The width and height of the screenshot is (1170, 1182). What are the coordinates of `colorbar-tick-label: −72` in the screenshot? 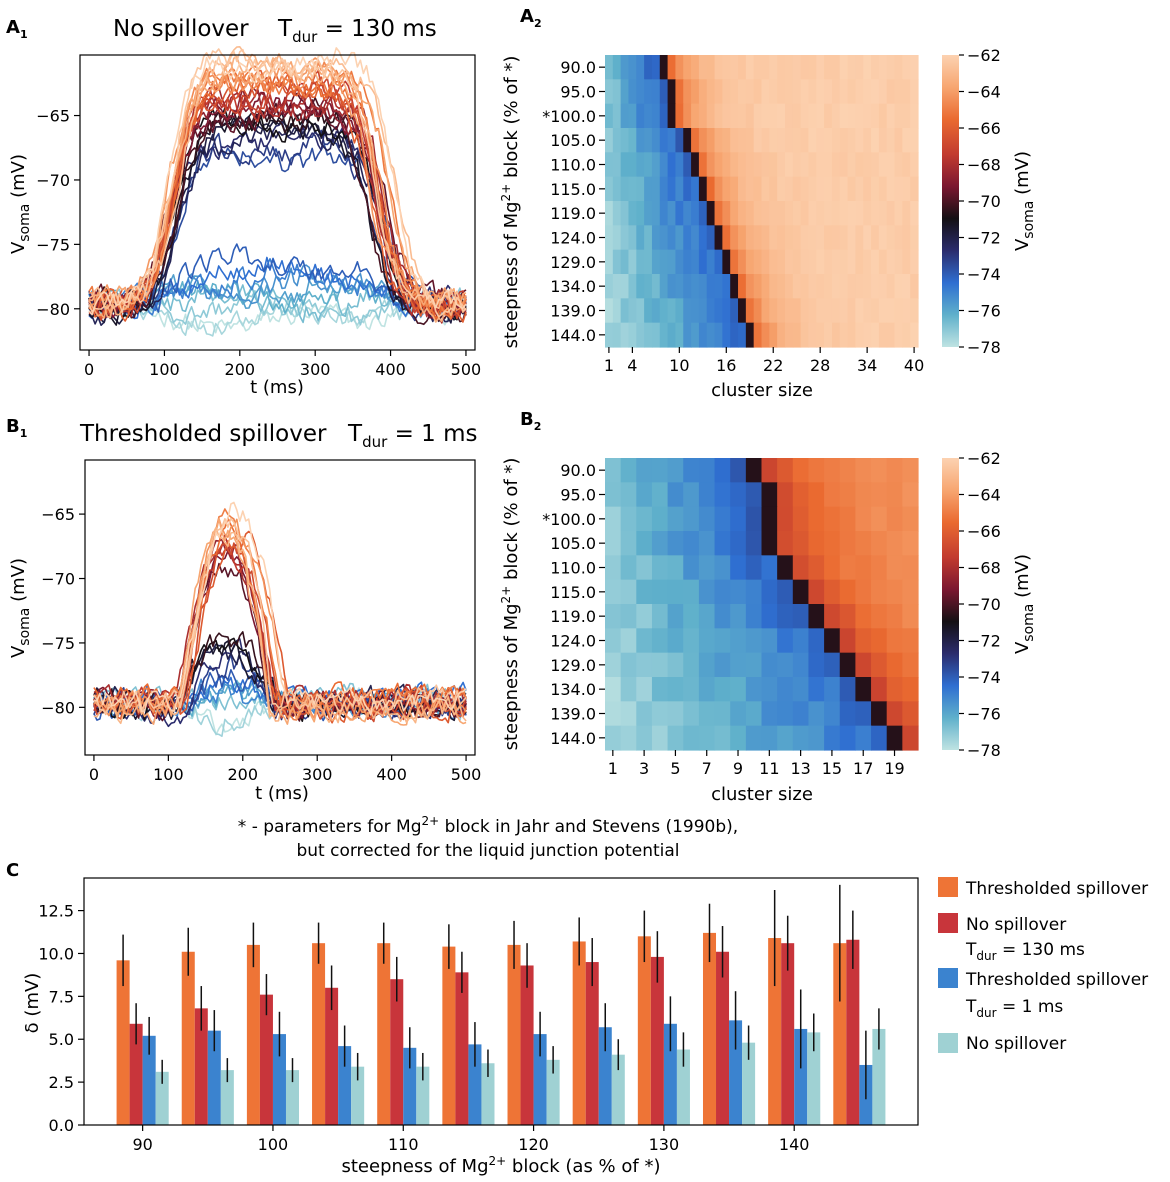 It's located at (984, 238).